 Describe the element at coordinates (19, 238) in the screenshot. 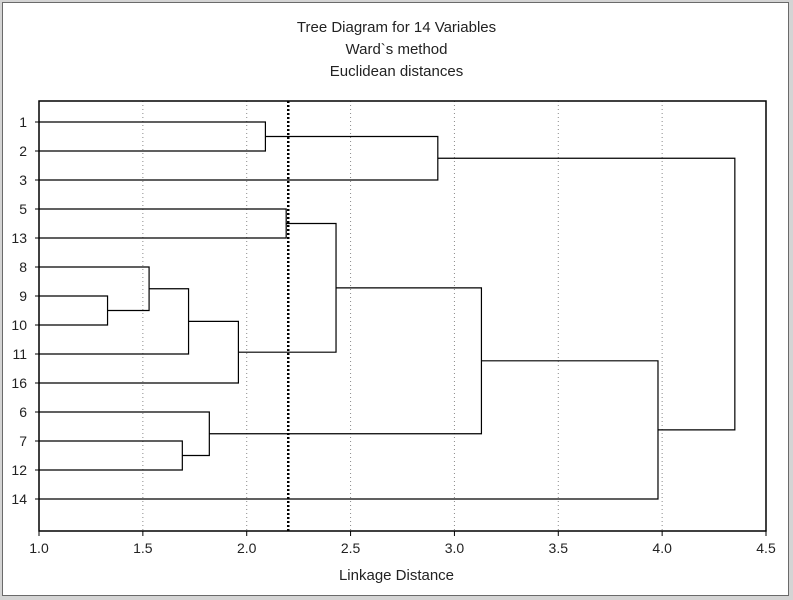

I see `leaf-label: 13` at that location.